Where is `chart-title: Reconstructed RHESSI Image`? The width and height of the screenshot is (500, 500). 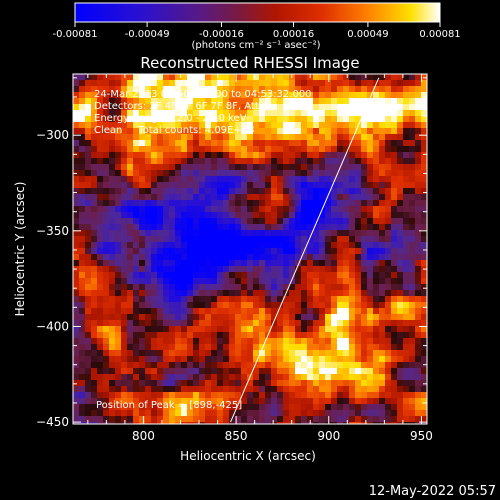
chart-title: Reconstructed RHESSI Image is located at coordinates (249, 63).